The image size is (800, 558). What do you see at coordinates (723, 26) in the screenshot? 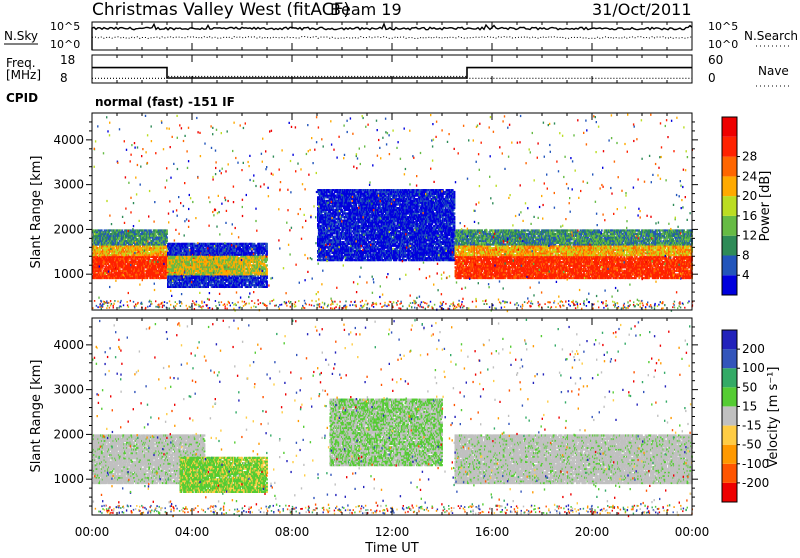
I see `noise-right-ytick-top: 10^5` at bounding box center [723, 26].